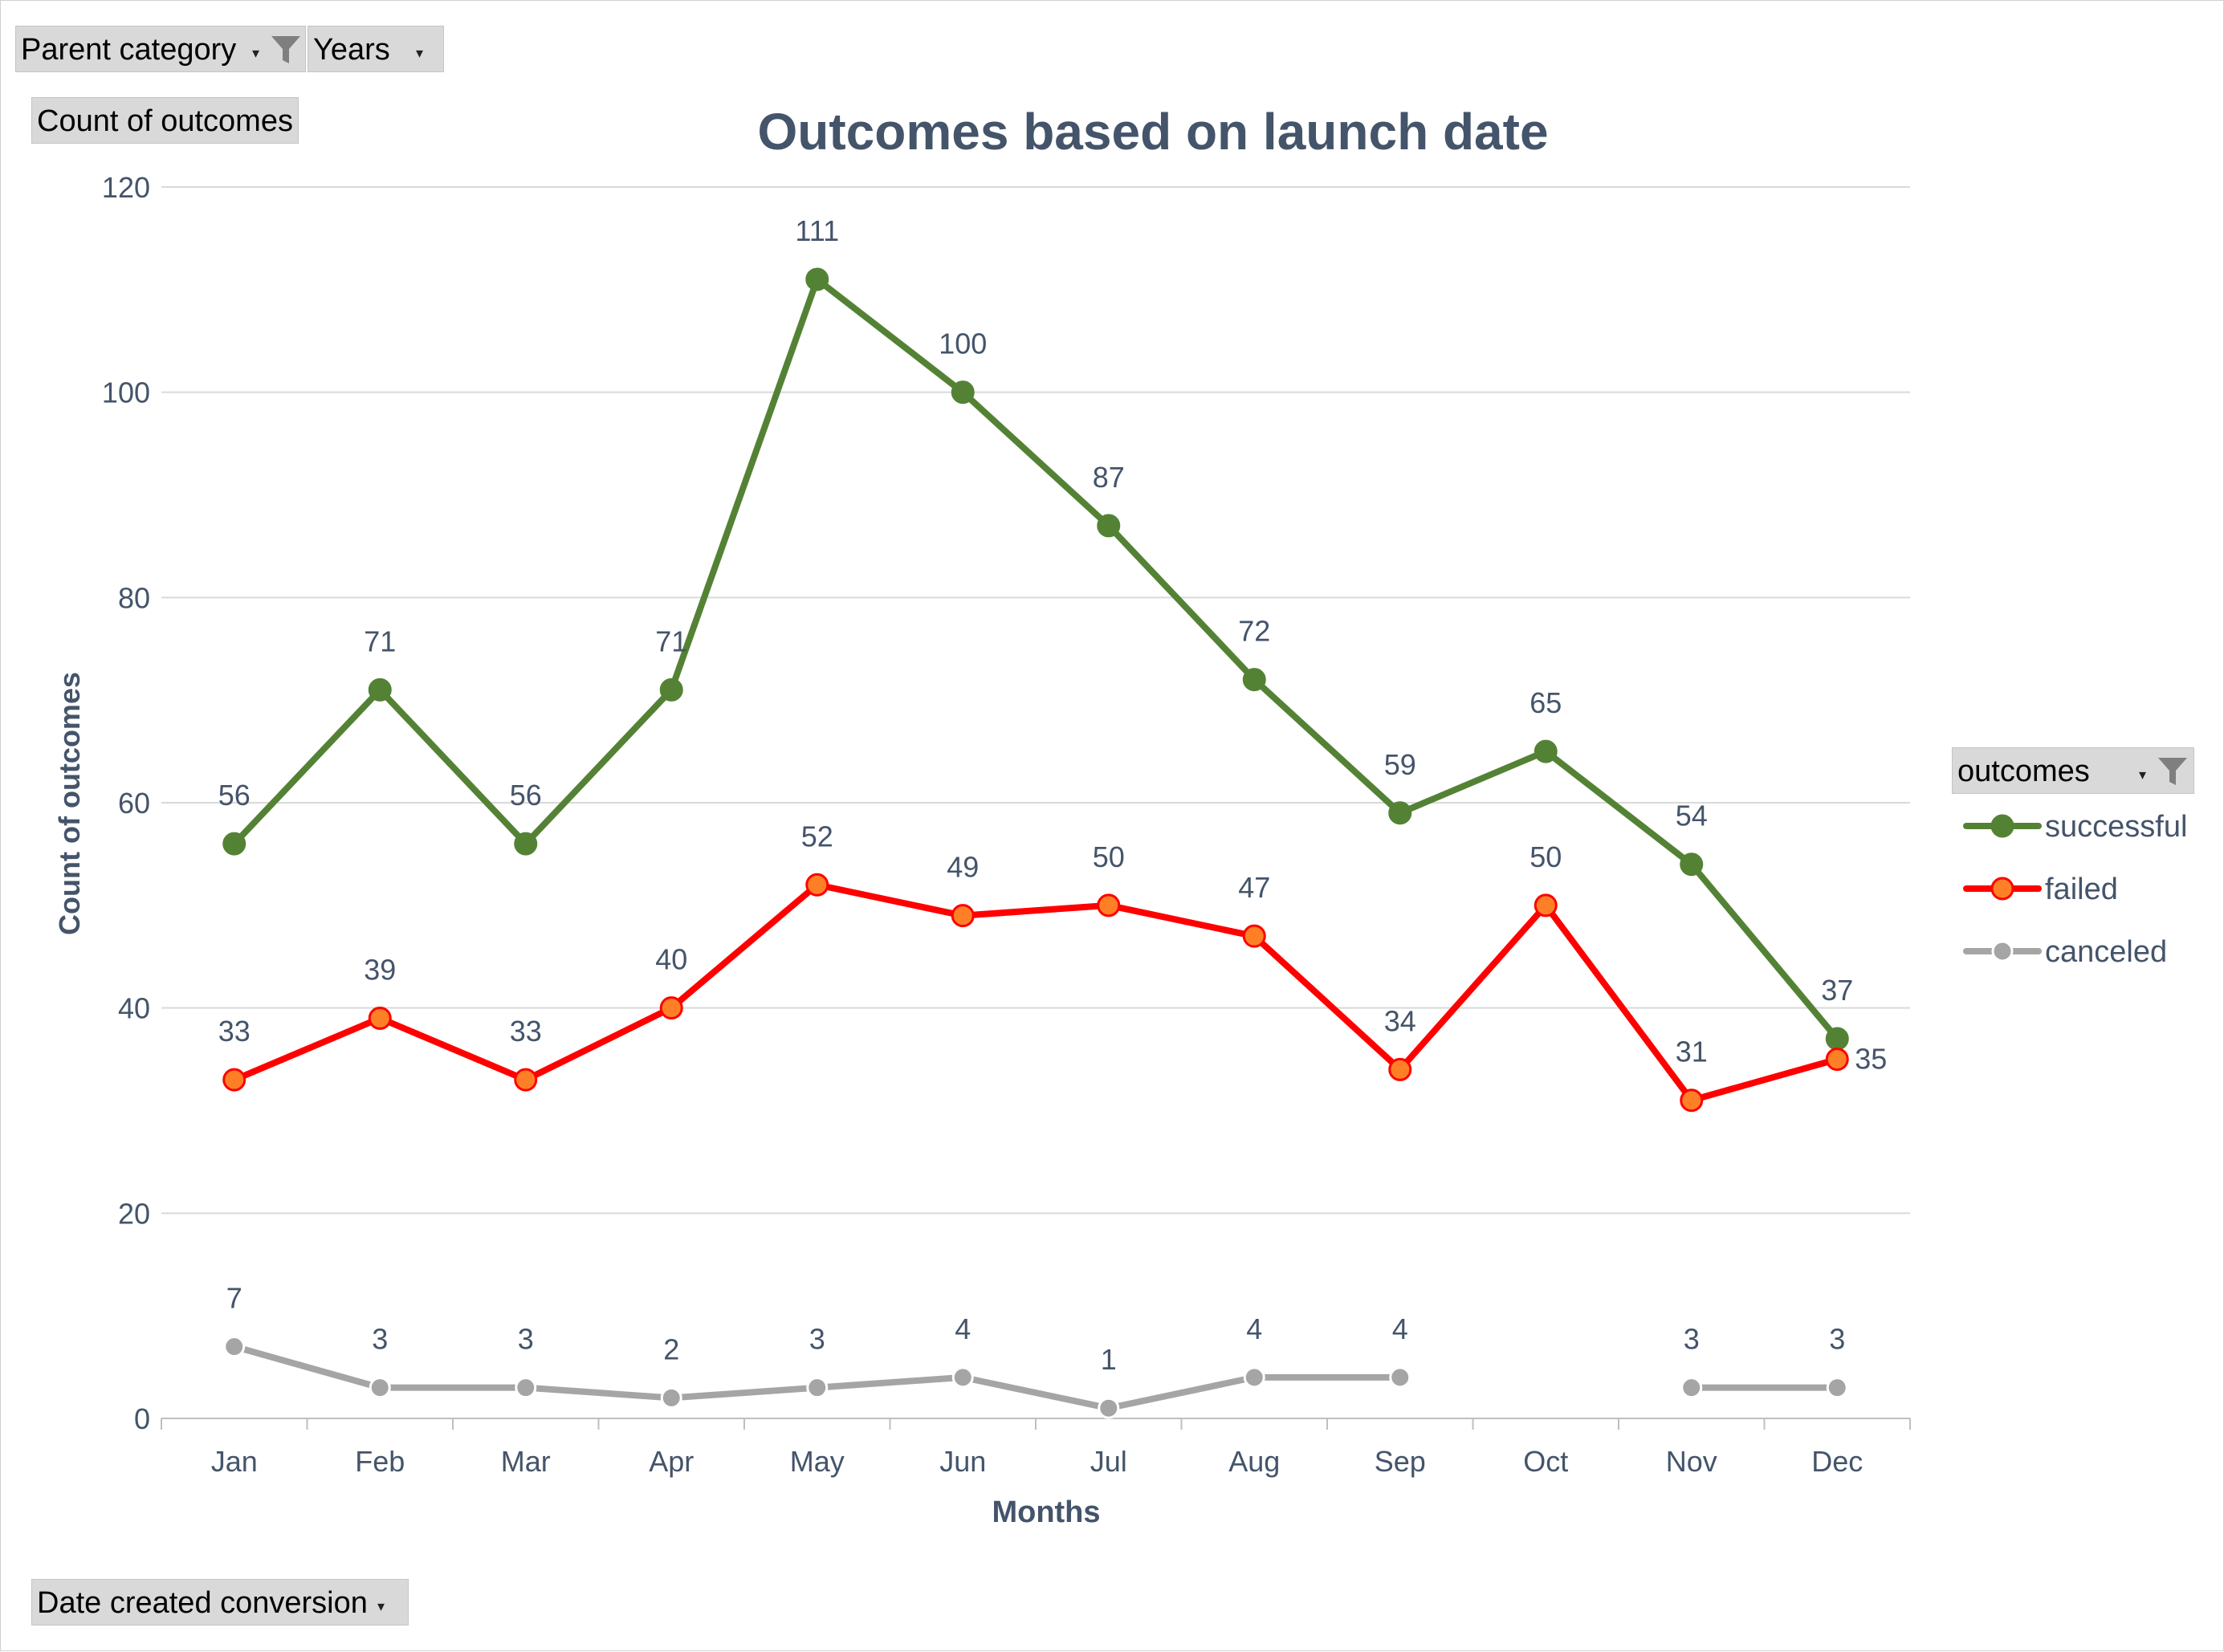 The width and height of the screenshot is (2224, 1652). What do you see at coordinates (1837, 1461) in the screenshot?
I see `x-tick-label: Dec` at bounding box center [1837, 1461].